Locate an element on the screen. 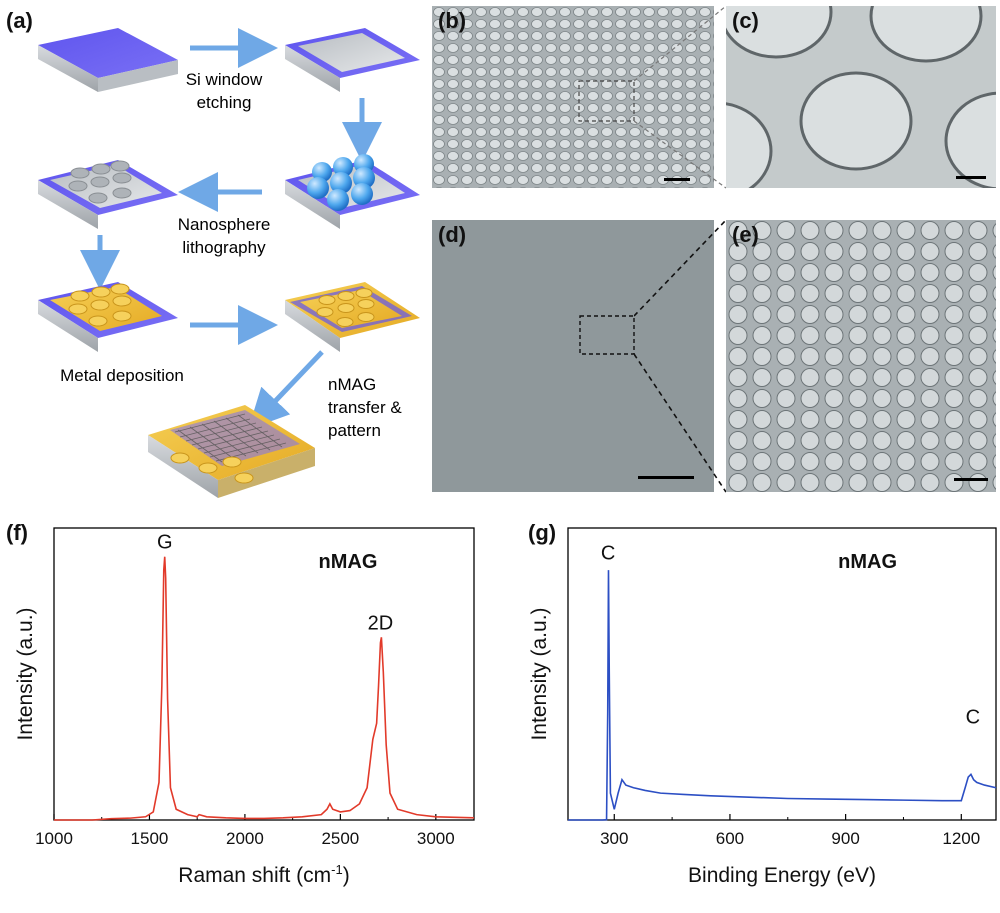  x-tick-label: 2500 is located at coordinates (340, 838).